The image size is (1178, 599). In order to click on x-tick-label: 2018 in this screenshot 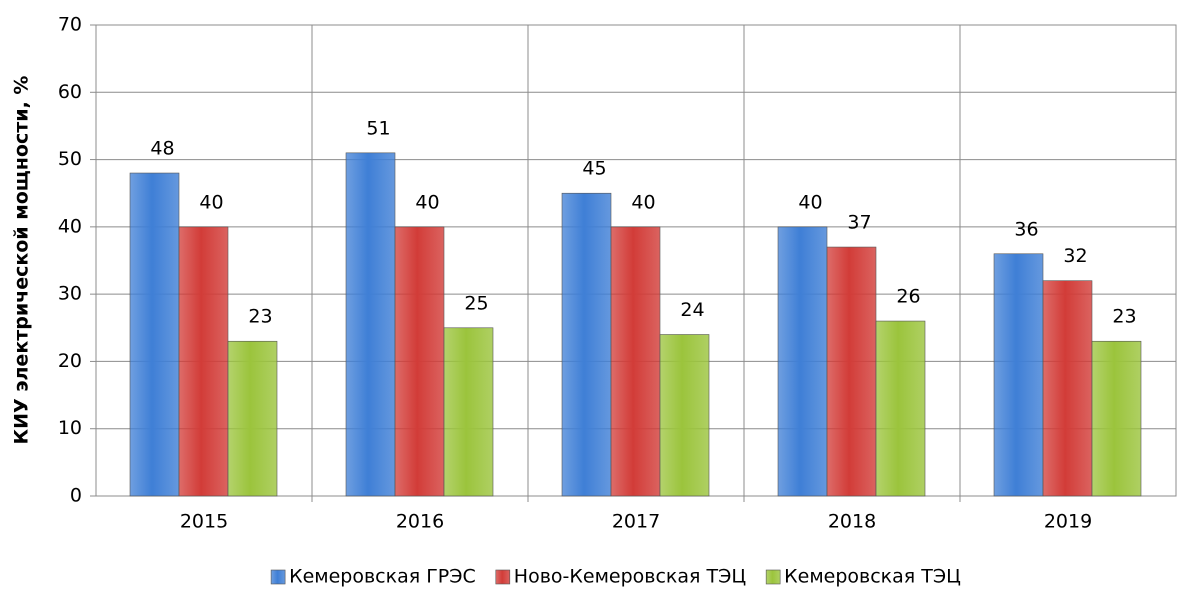, I will do `click(852, 522)`.